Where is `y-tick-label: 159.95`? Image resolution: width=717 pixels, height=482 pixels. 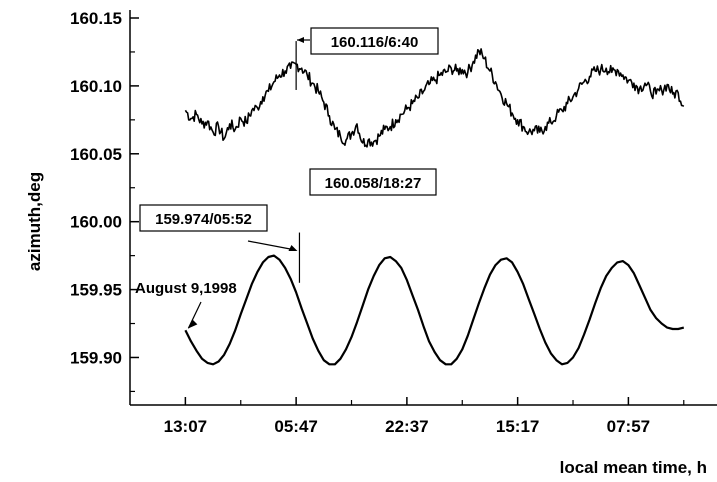 y-tick-label: 159.95 is located at coordinates (96, 290).